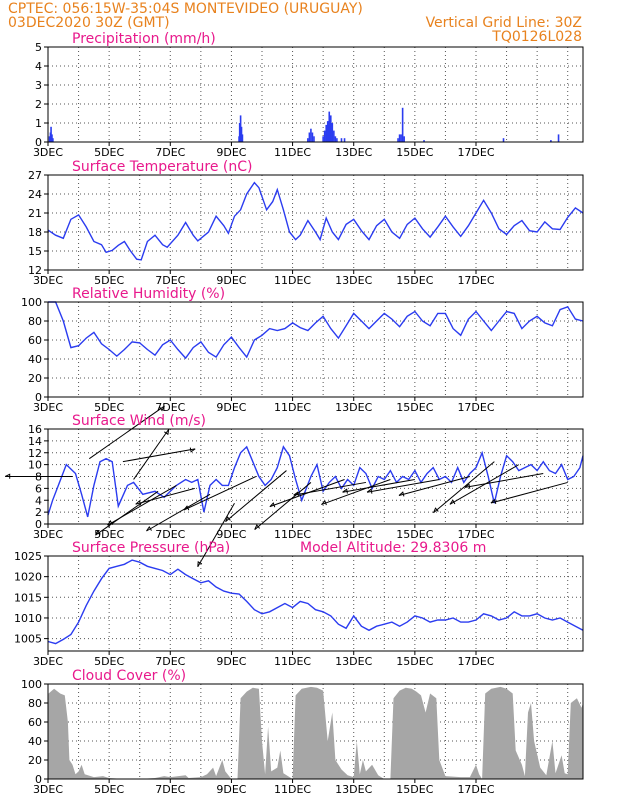 The width and height of the screenshot is (618, 800). Describe the element at coordinates (109, 661) in the screenshot. I see `pres-xtick-label: 5DEC` at that location.